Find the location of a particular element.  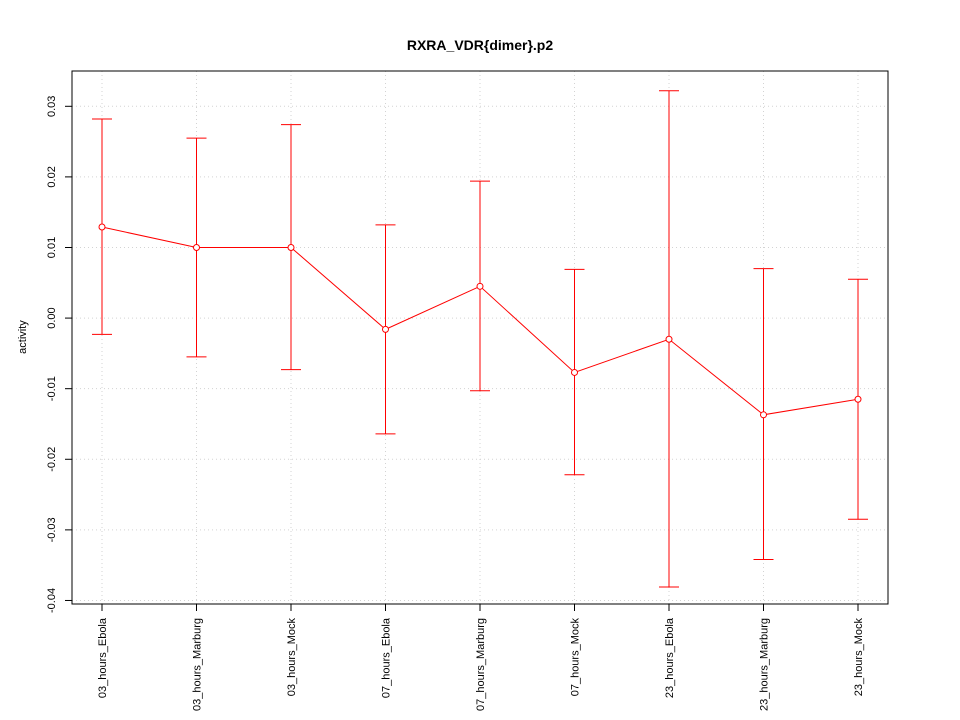

y-tick-label: -0.01 is located at coordinates (52, 388).